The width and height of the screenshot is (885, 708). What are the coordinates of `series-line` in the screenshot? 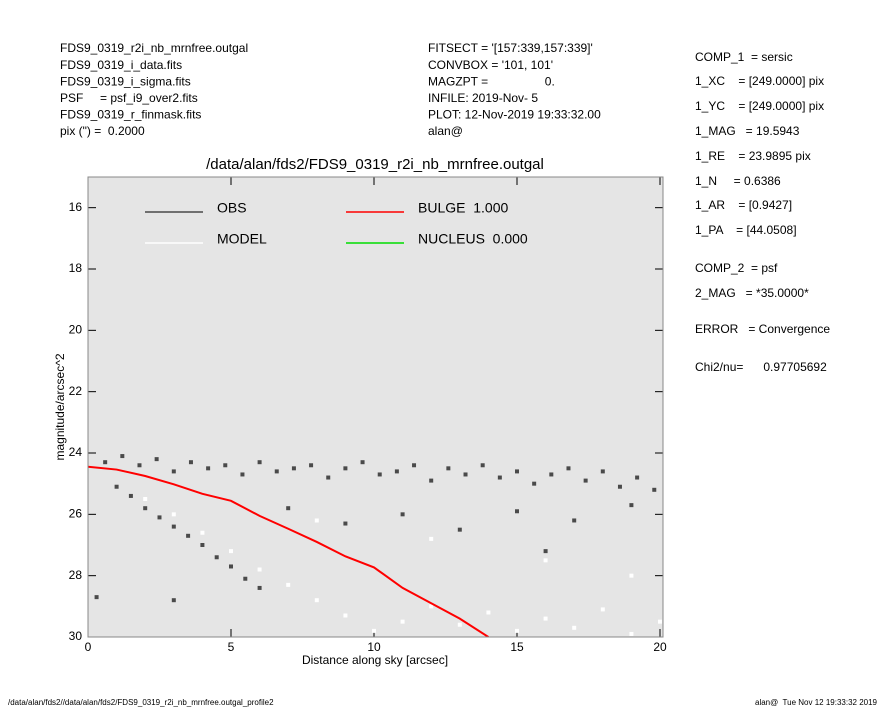 It's located at (288, 551).